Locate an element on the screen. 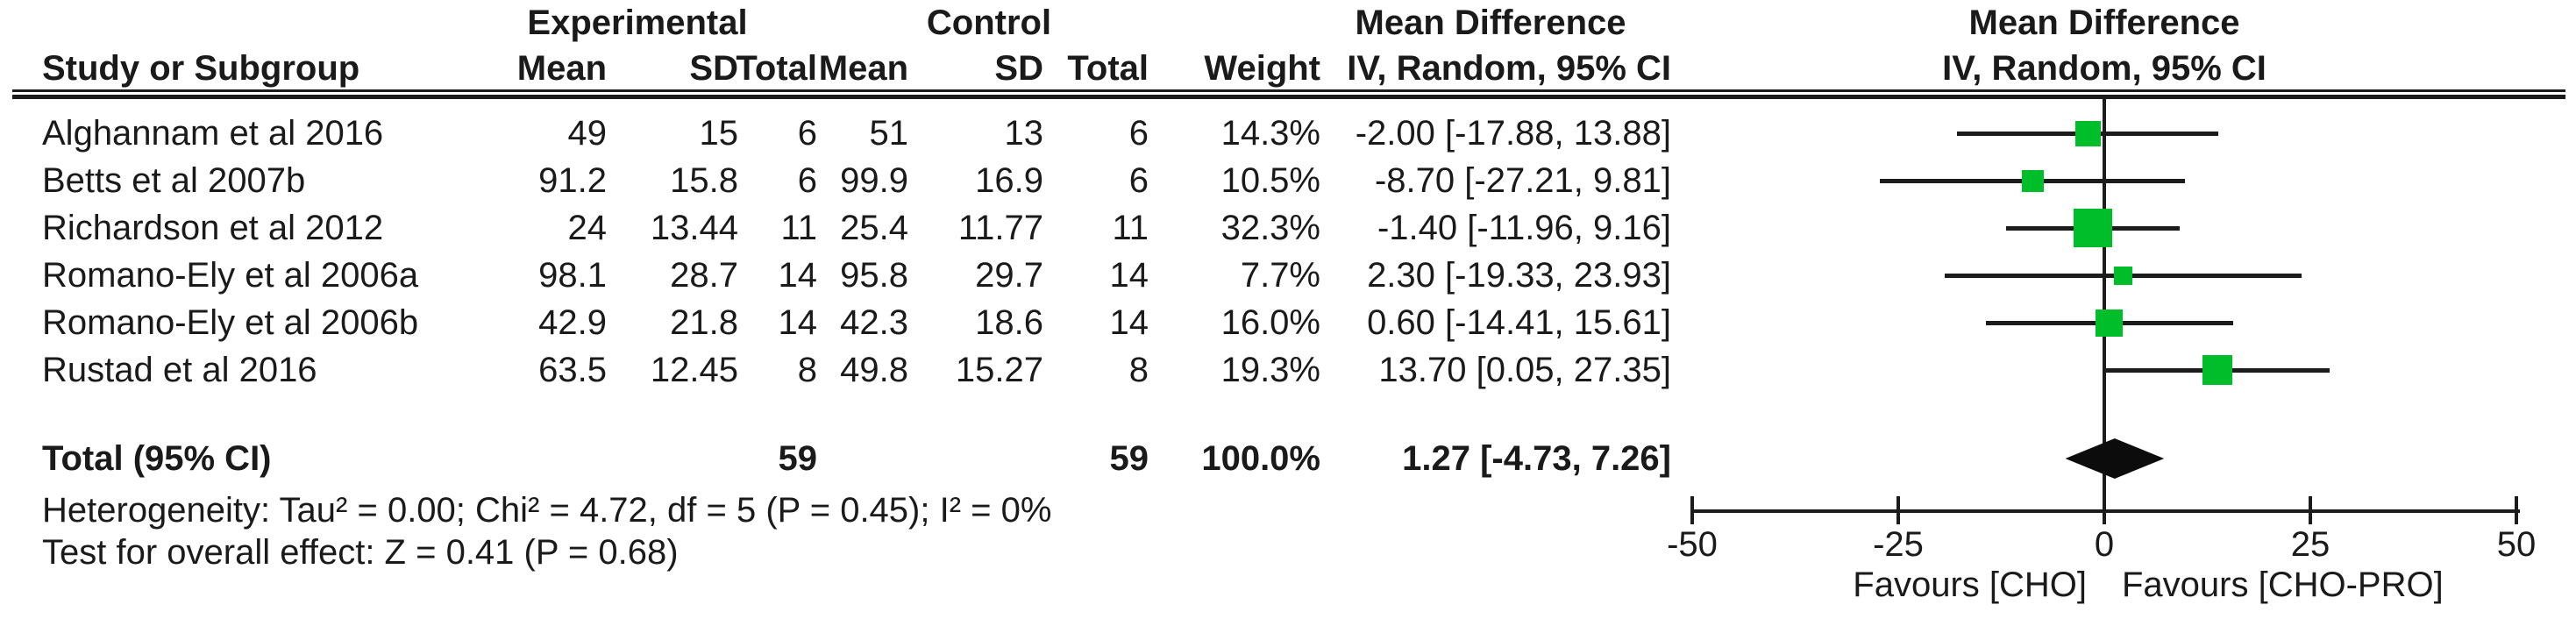 This screenshot has height=619, width=2576. column-header-exp-sd: SD is located at coordinates (713, 68).